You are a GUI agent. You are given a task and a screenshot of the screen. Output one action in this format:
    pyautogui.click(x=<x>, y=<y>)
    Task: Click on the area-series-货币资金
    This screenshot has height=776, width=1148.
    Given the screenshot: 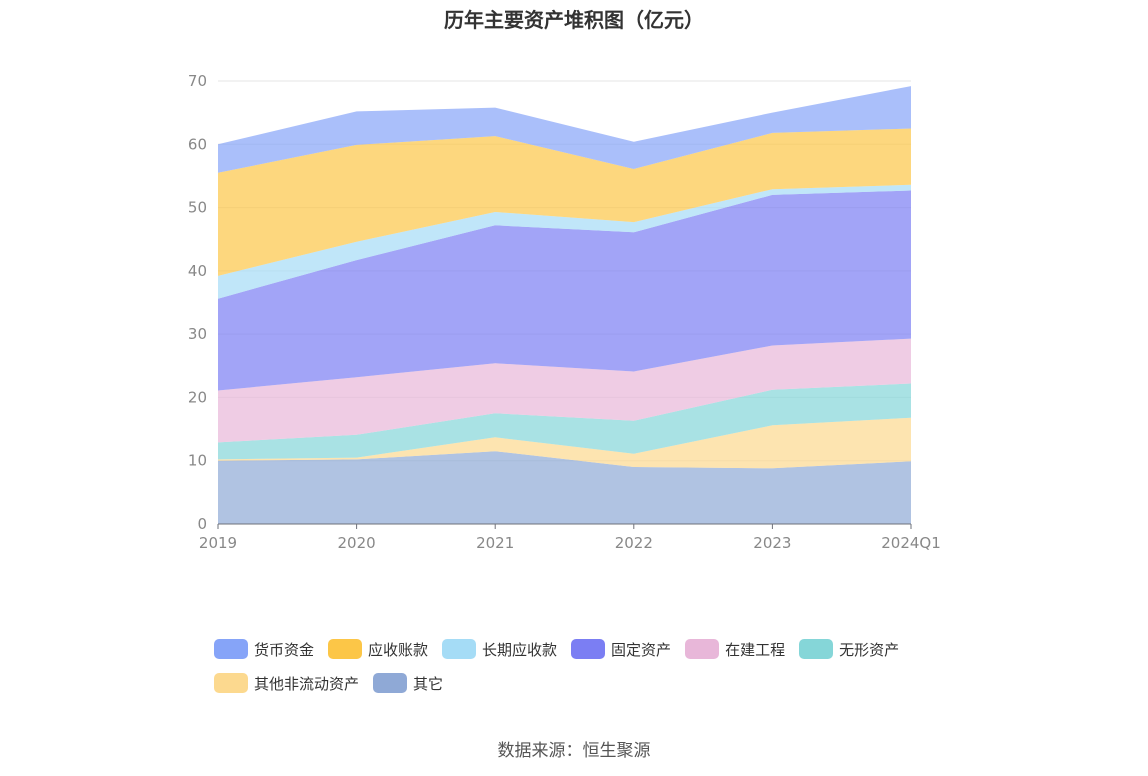 What is the action you would take?
    pyautogui.click(x=564, y=129)
    